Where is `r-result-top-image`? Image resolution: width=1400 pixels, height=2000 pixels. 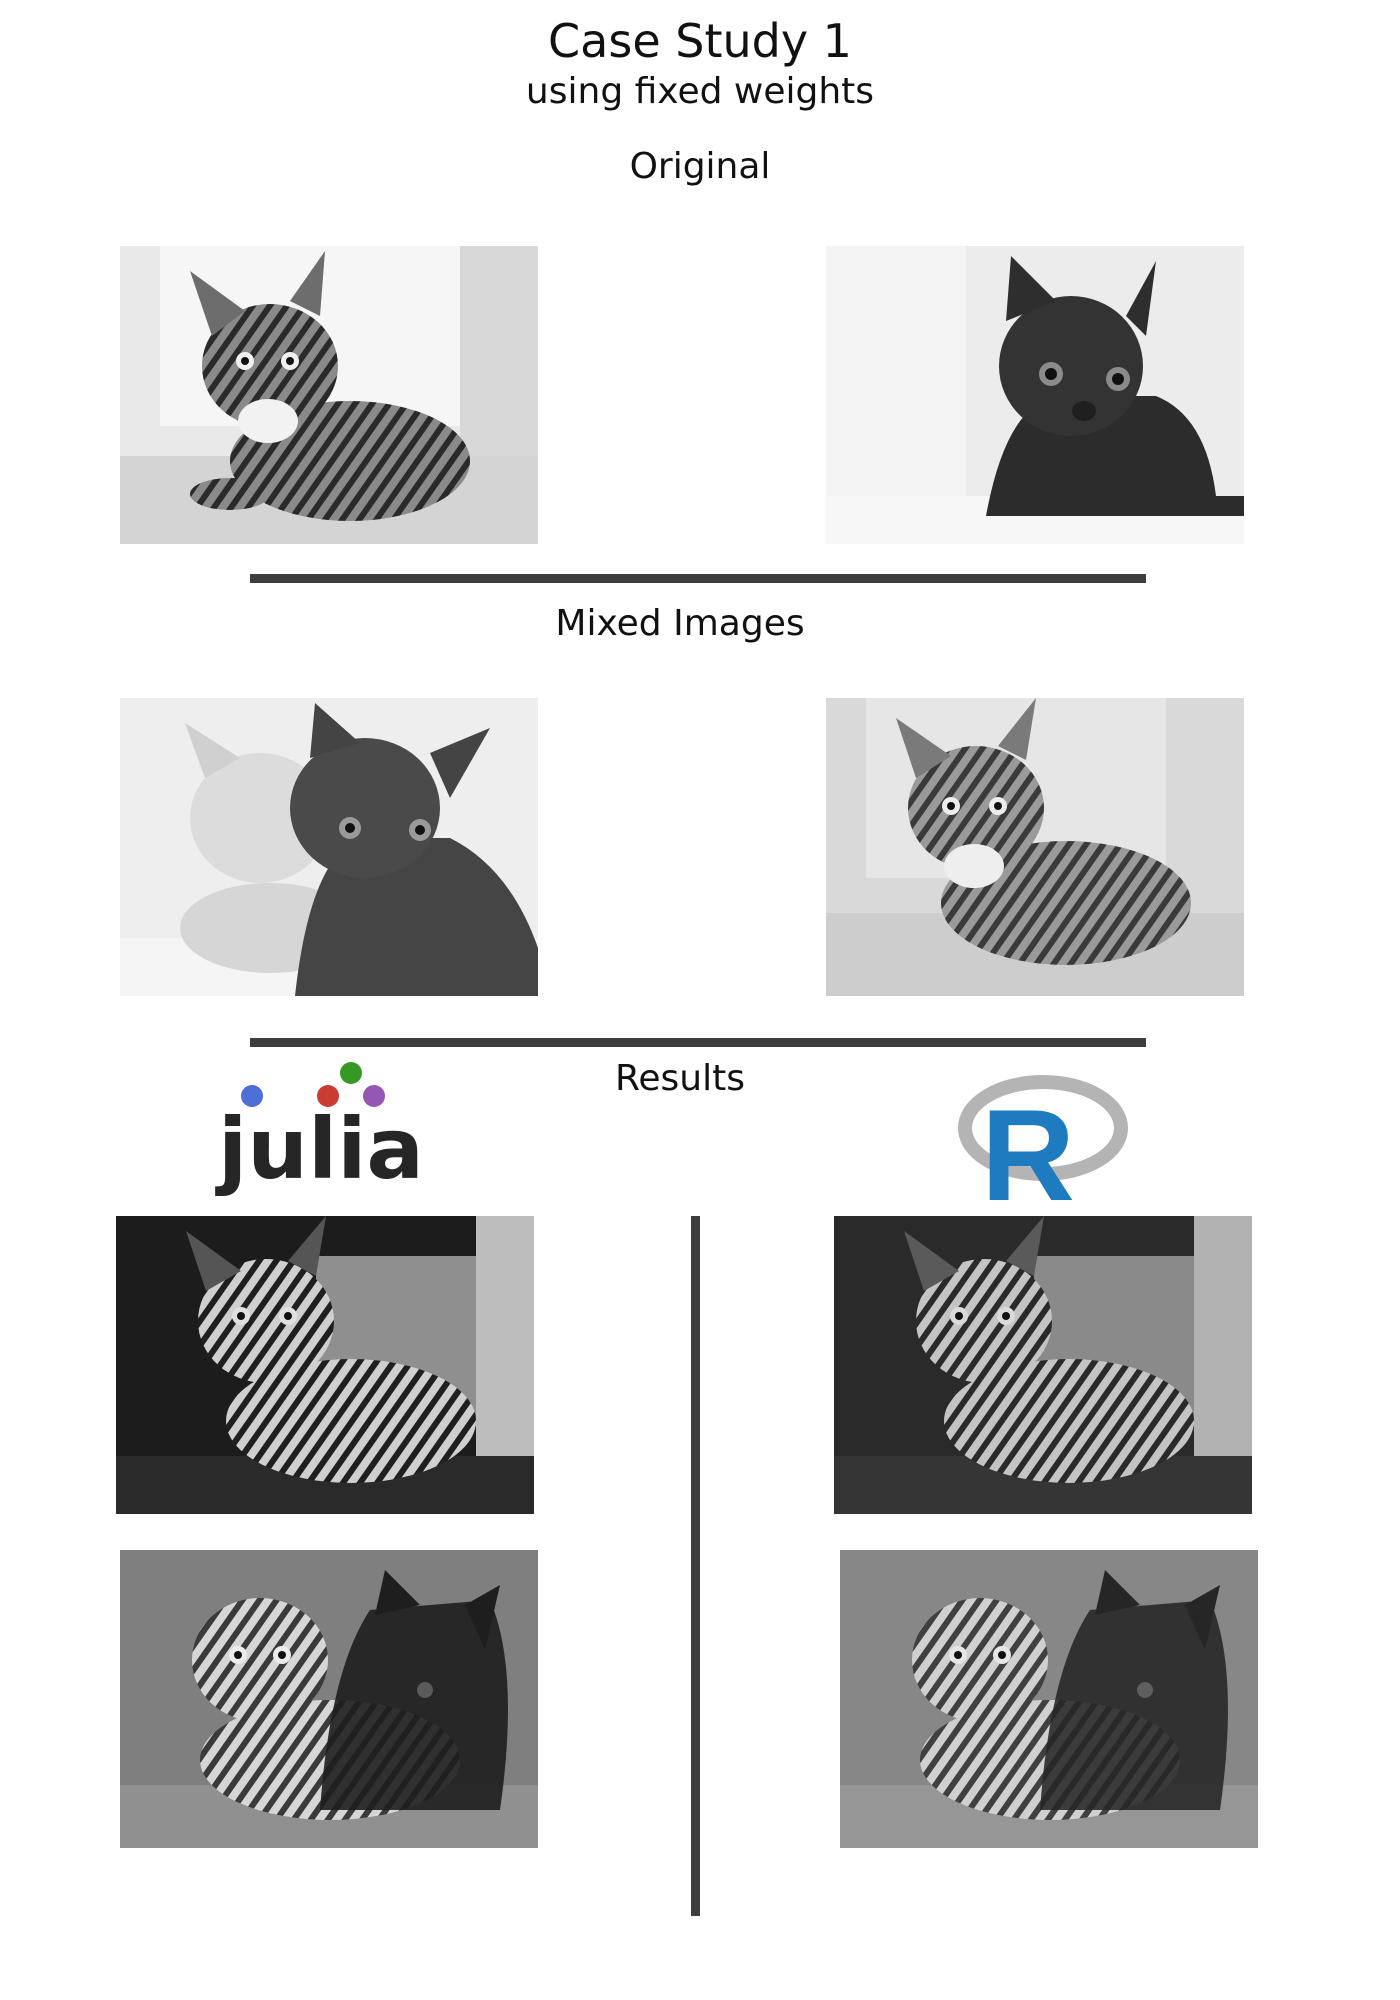 r-result-top-image is located at coordinates (1043, 1365).